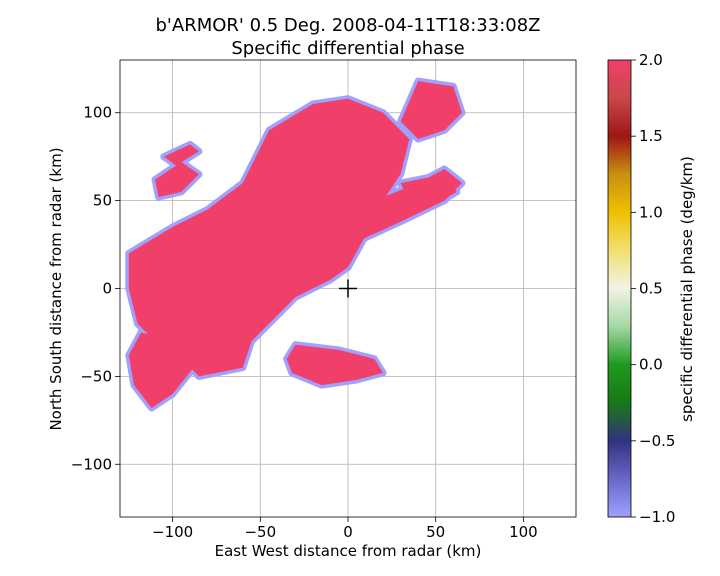  What do you see at coordinates (56, 288) in the screenshot?
I see `y-axis-label: North South distance from radar (km)` at bounding box center [56, 288].